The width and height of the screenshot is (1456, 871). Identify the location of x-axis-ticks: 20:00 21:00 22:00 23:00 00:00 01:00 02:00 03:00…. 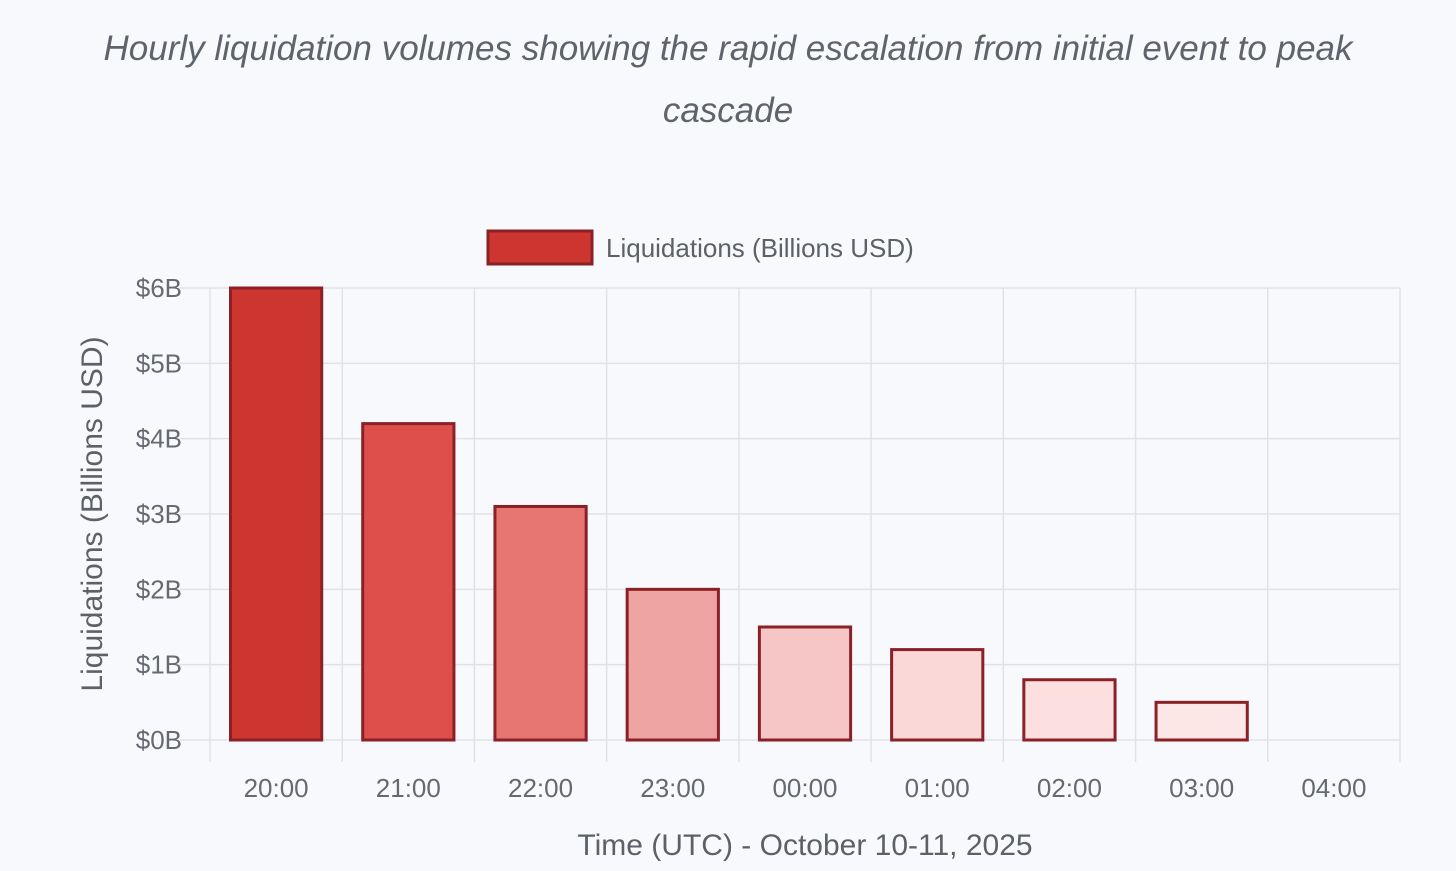
(805, 788).